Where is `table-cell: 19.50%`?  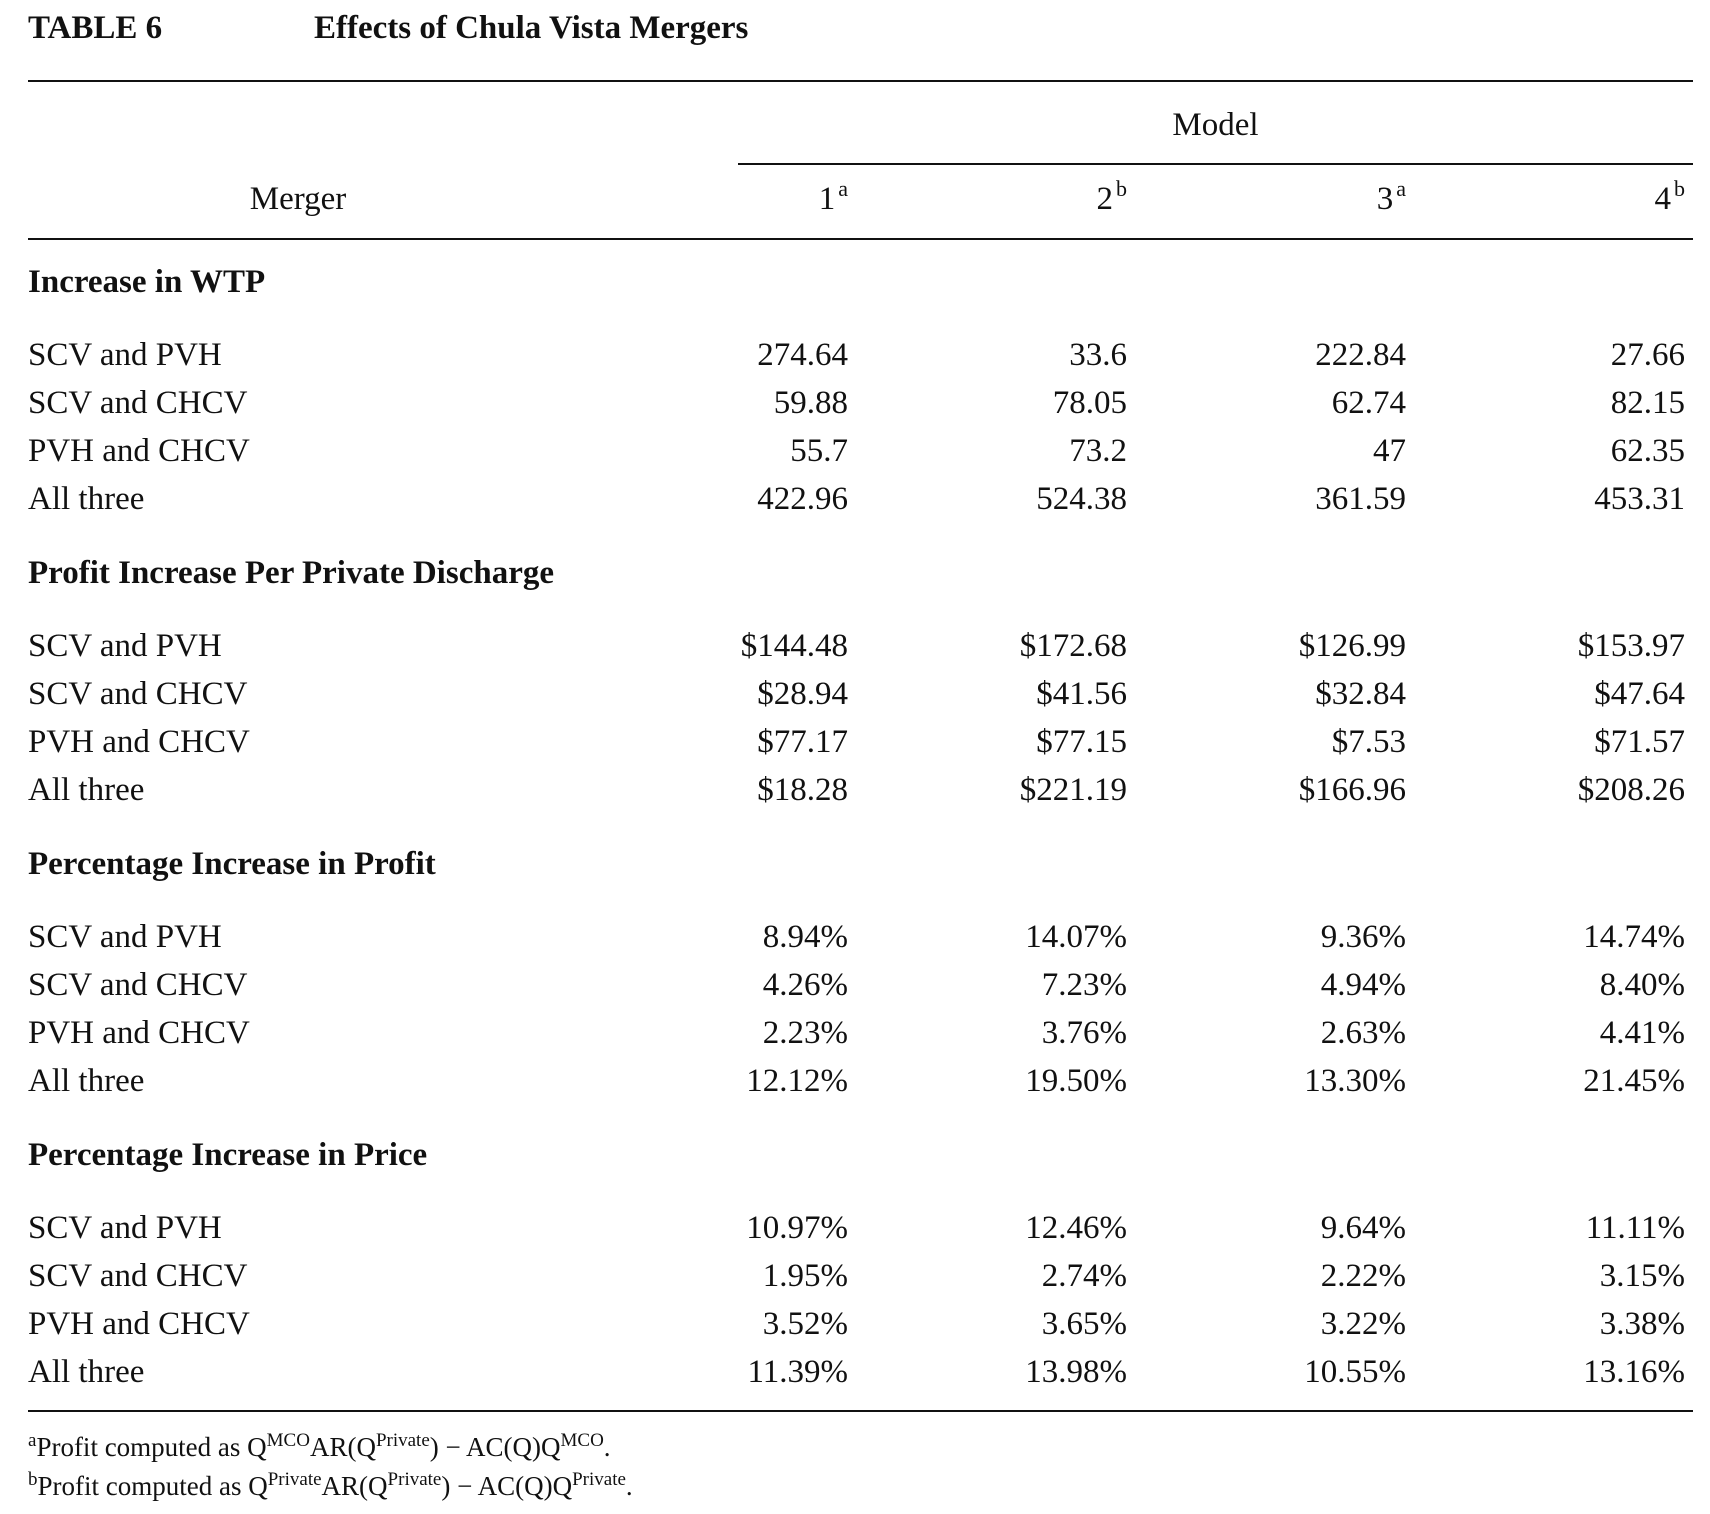
table-cell: 19.50% is located at coordinates (1076, 1081).